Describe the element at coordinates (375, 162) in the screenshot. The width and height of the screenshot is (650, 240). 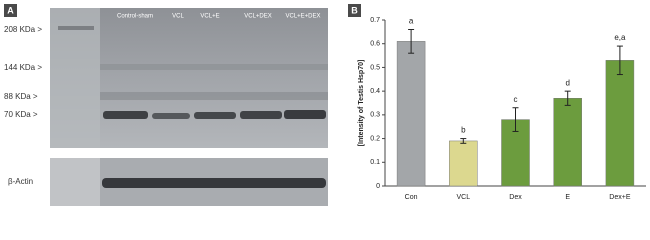
I see `y-tick-label: 0.1` at that location.